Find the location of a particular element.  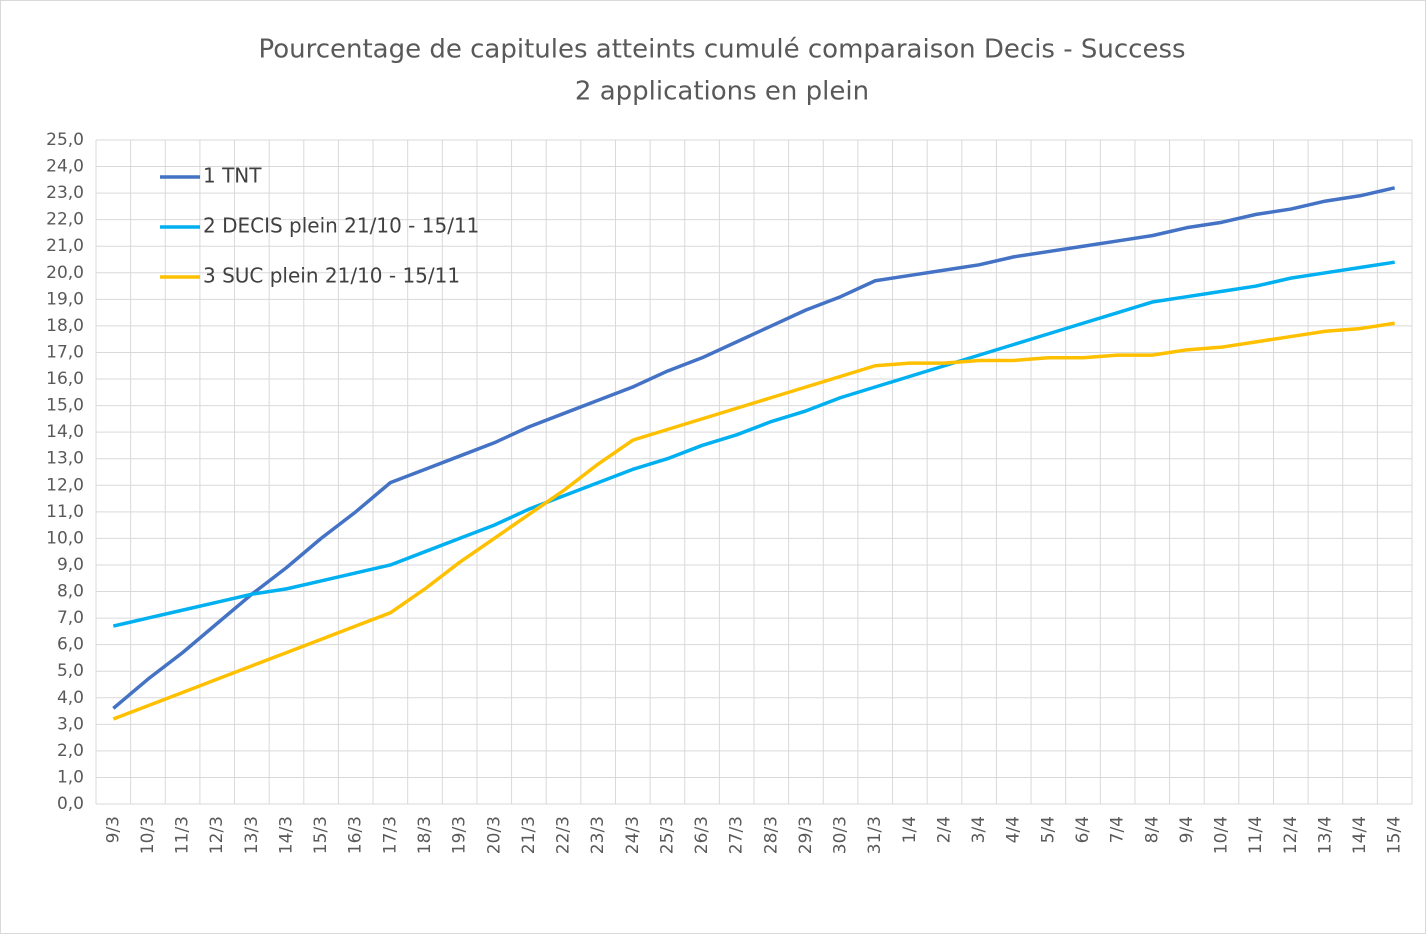

x-tick-label: 25/3 is located at coordinates (667, 835).